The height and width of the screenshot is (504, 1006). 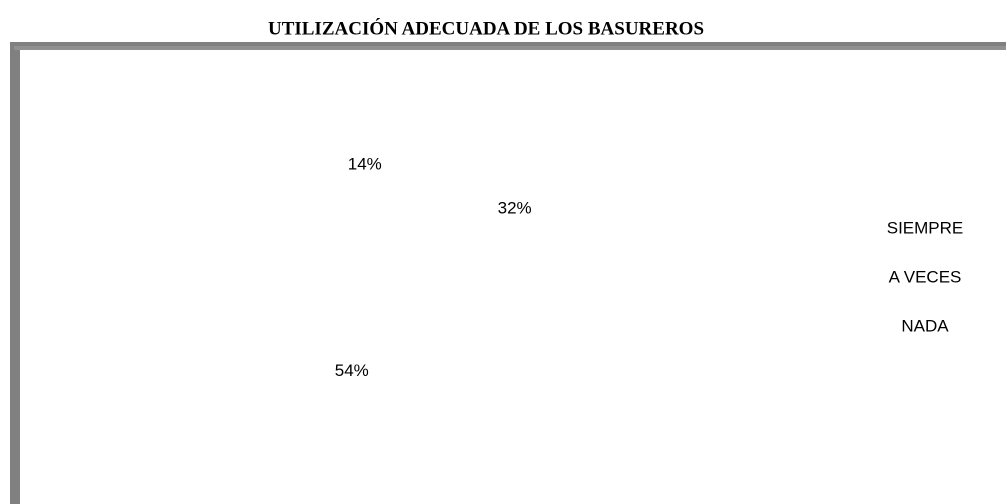 What do you see at coordinates (925, 276) in the screenshot?
I see `legend-label: A VECES` at bounding box center [925, 276].